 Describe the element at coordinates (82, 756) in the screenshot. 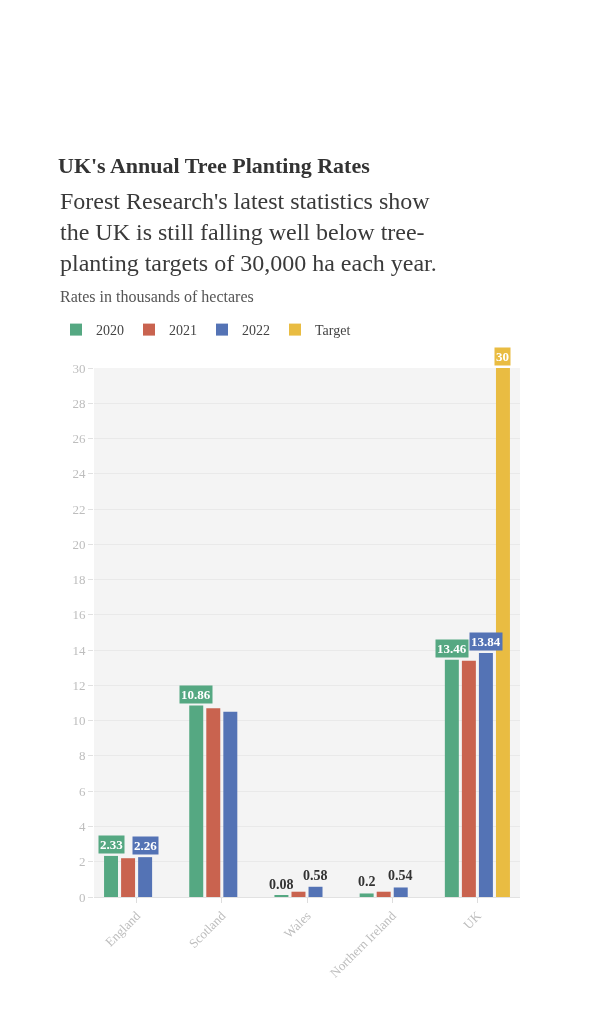

I see `y-tick-label: 8` at that location.